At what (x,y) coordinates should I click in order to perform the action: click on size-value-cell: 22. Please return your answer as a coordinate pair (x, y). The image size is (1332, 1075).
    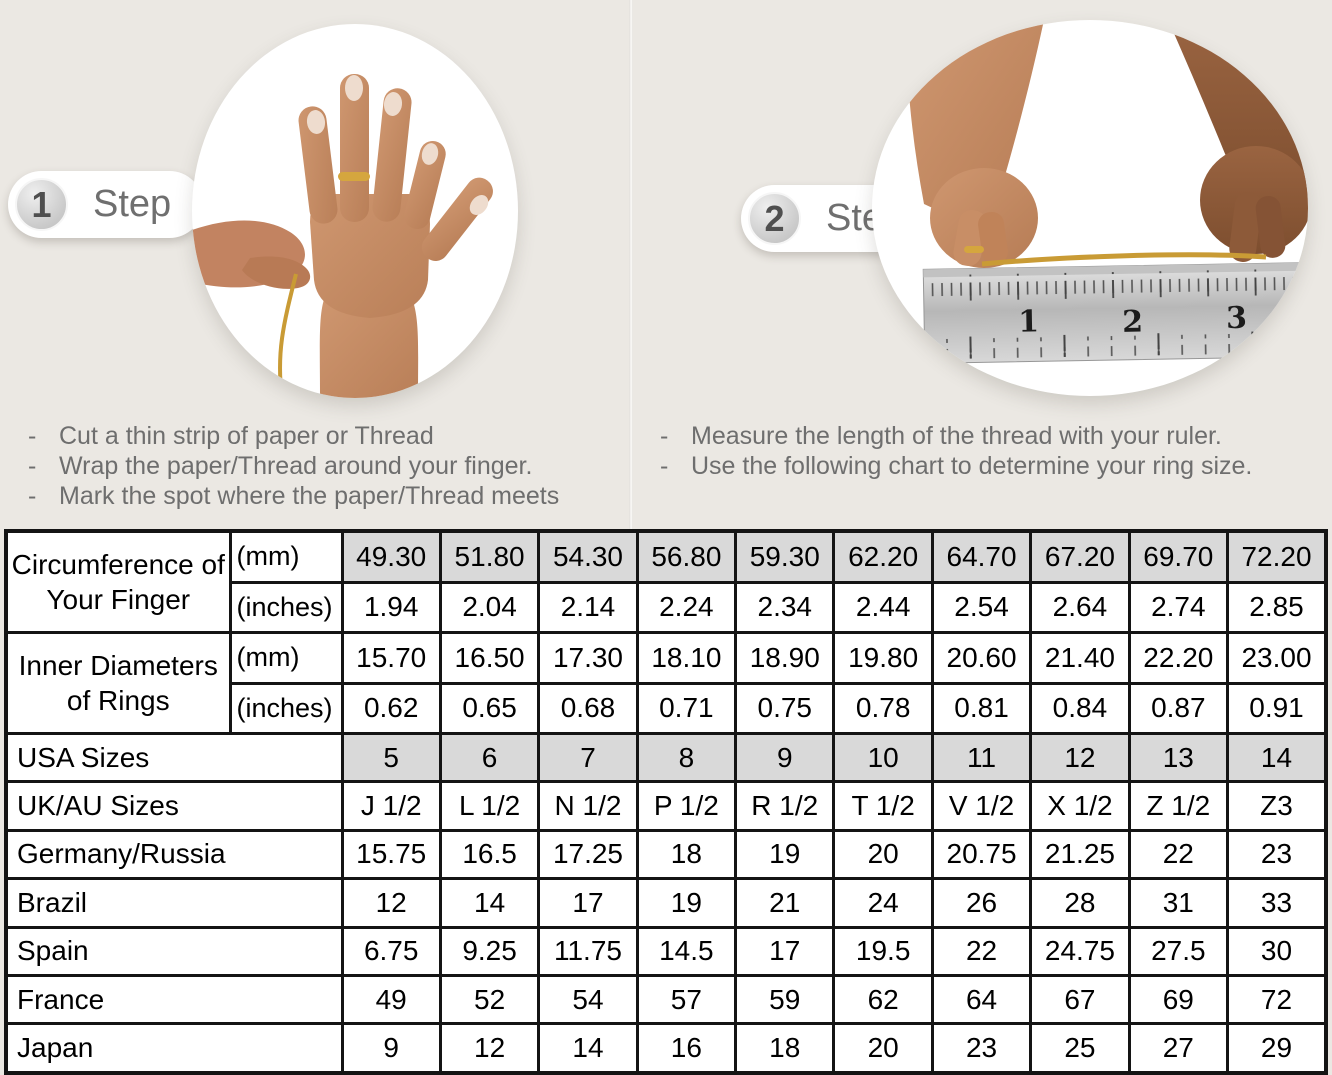
    Looking at the image, I should click on (981, 951).